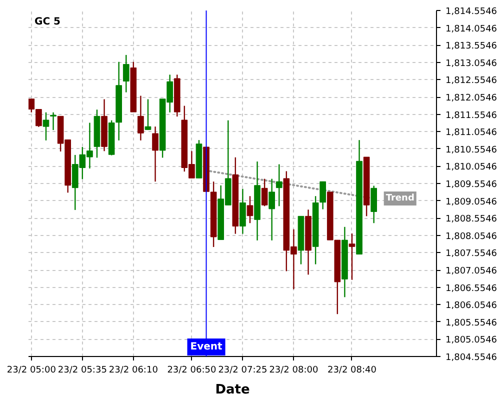 The image size is (500, 400). I want to click on y-tick-label: 1,806.0546, so click(472, 306).